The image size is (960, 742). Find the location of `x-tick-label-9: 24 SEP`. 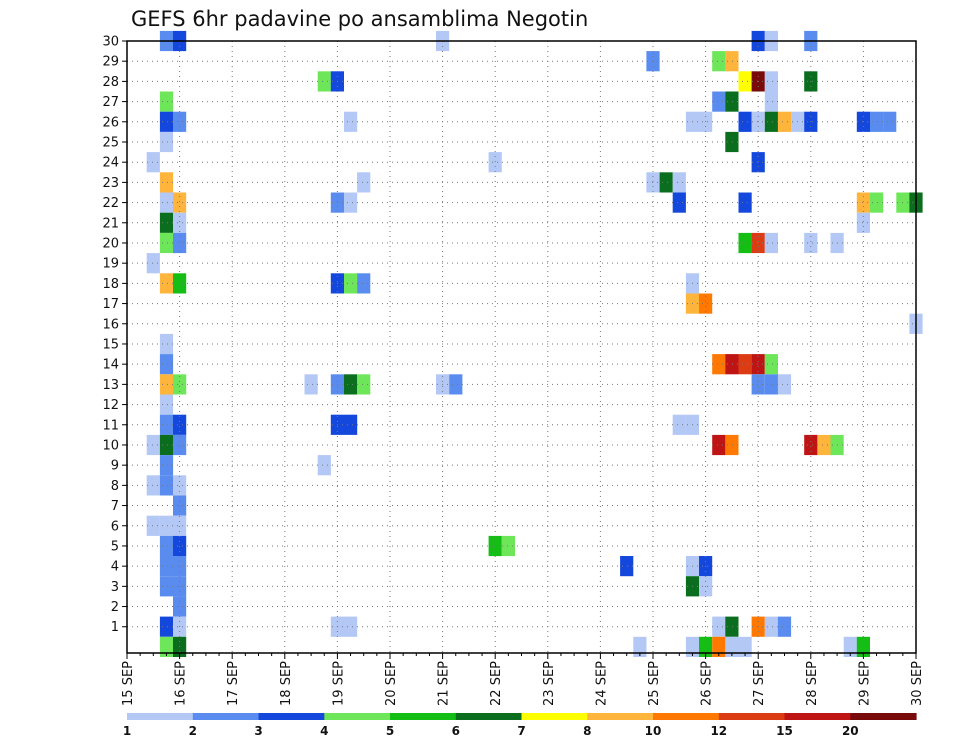

x-tick-label-9: 24 SEP is located at coordinates (601, 683).